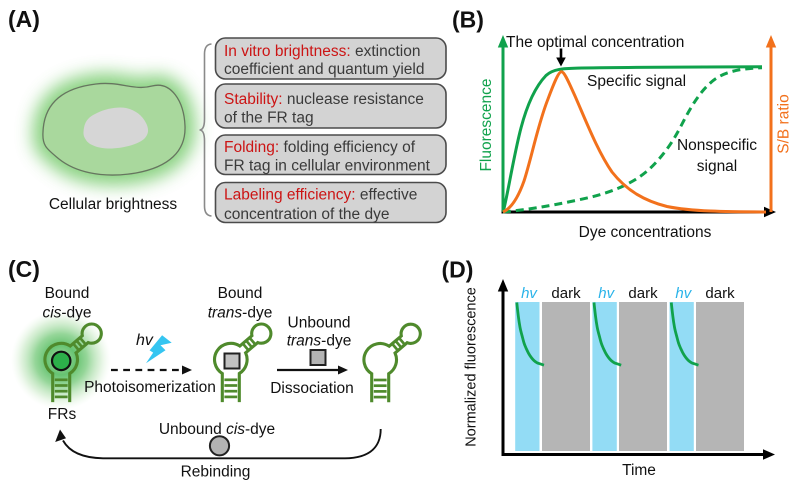 The width and height of the screenshot is (799, 483). What do you see at coordinates (320, 195) in the screenshot?
I see `svg-text: Labeling efficiency: effective` at bounding box center [320, 195].